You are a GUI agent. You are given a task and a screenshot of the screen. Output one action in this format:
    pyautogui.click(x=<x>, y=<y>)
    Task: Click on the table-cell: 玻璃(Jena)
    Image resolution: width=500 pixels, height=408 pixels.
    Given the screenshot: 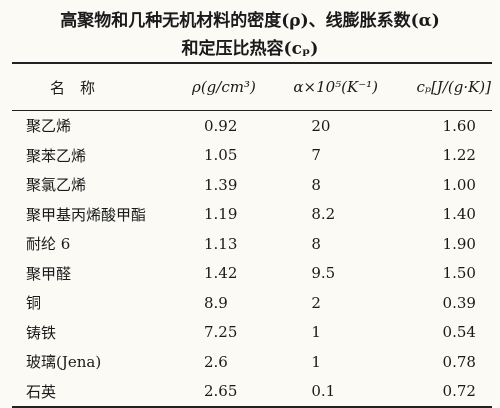 What is the action you would take?
    pyautogui.click(x=64, y=362)
    